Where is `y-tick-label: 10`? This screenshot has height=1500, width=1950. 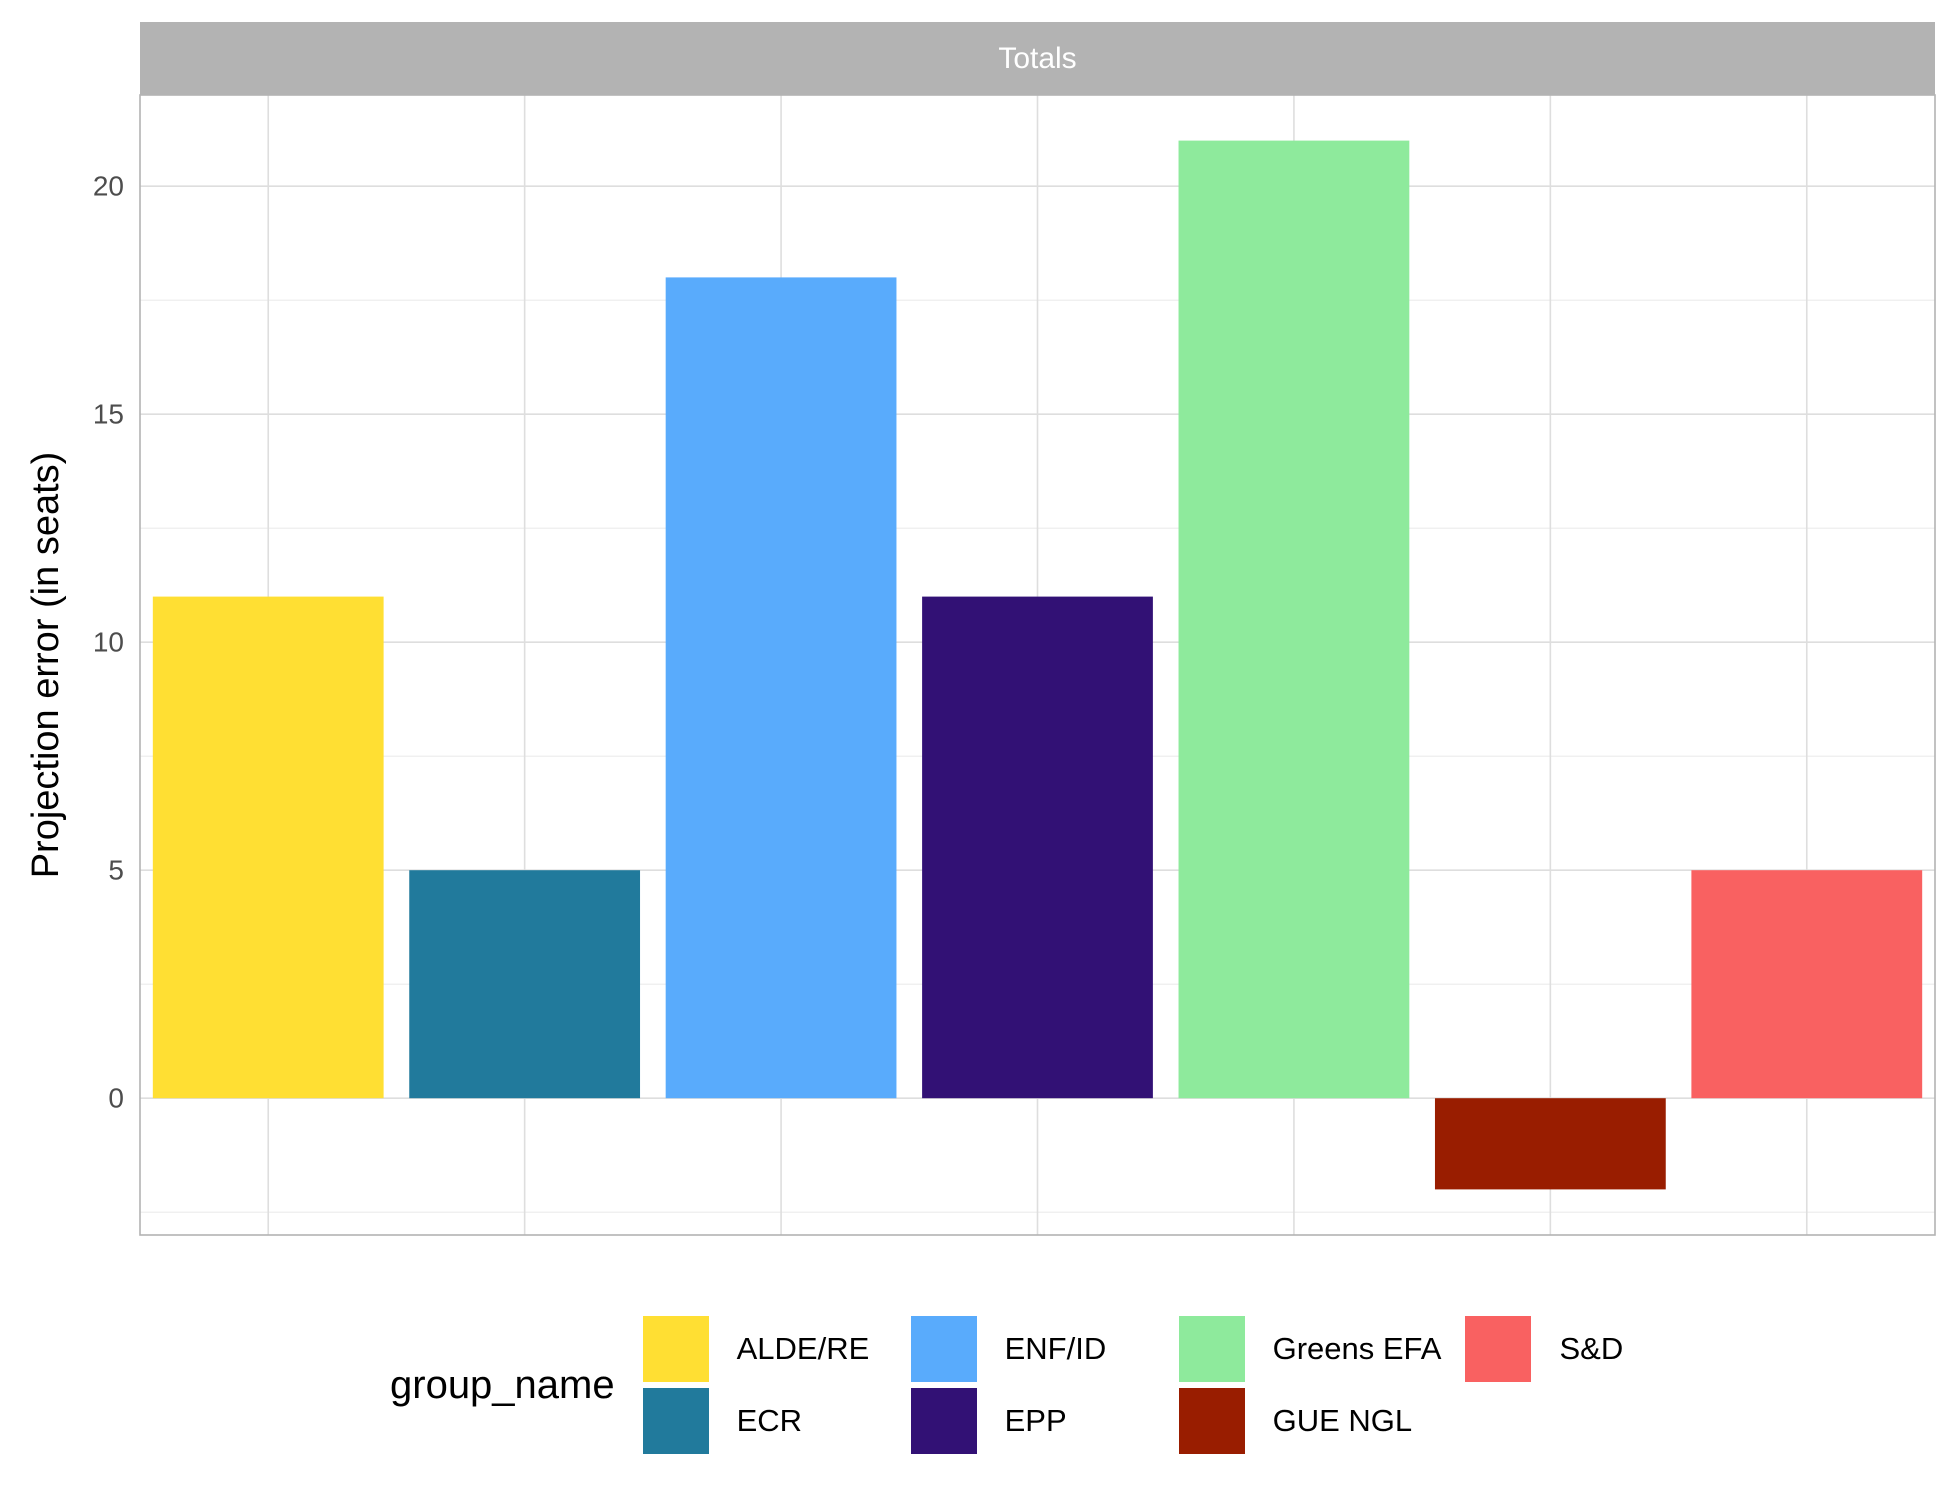
y-tick-label: 10 is located at coordinates (108, 642).